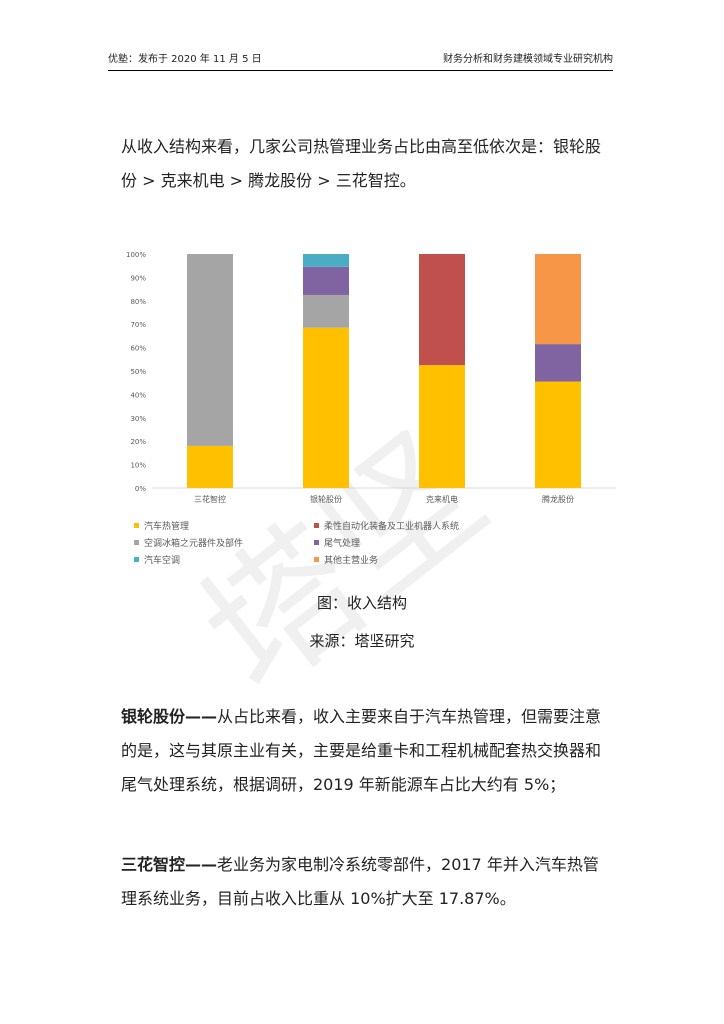  What do you see at coordinates (162, 560) in the screenshot?
I see `legend-label: 汽车空调` at bounding box center [162, 560].